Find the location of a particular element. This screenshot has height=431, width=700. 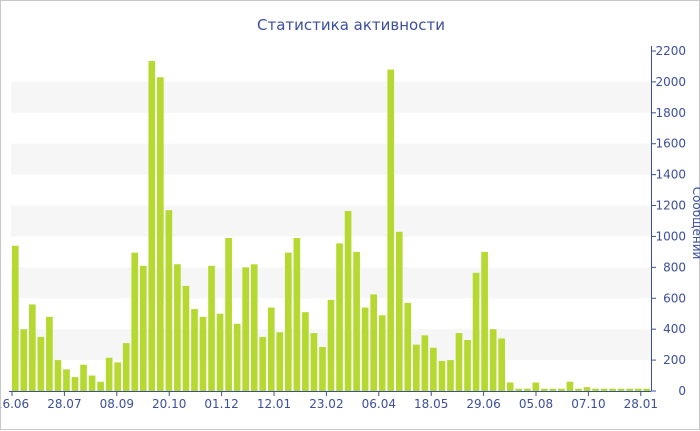

x-tick-label: 28.01 is located at coordinates (641, 404).